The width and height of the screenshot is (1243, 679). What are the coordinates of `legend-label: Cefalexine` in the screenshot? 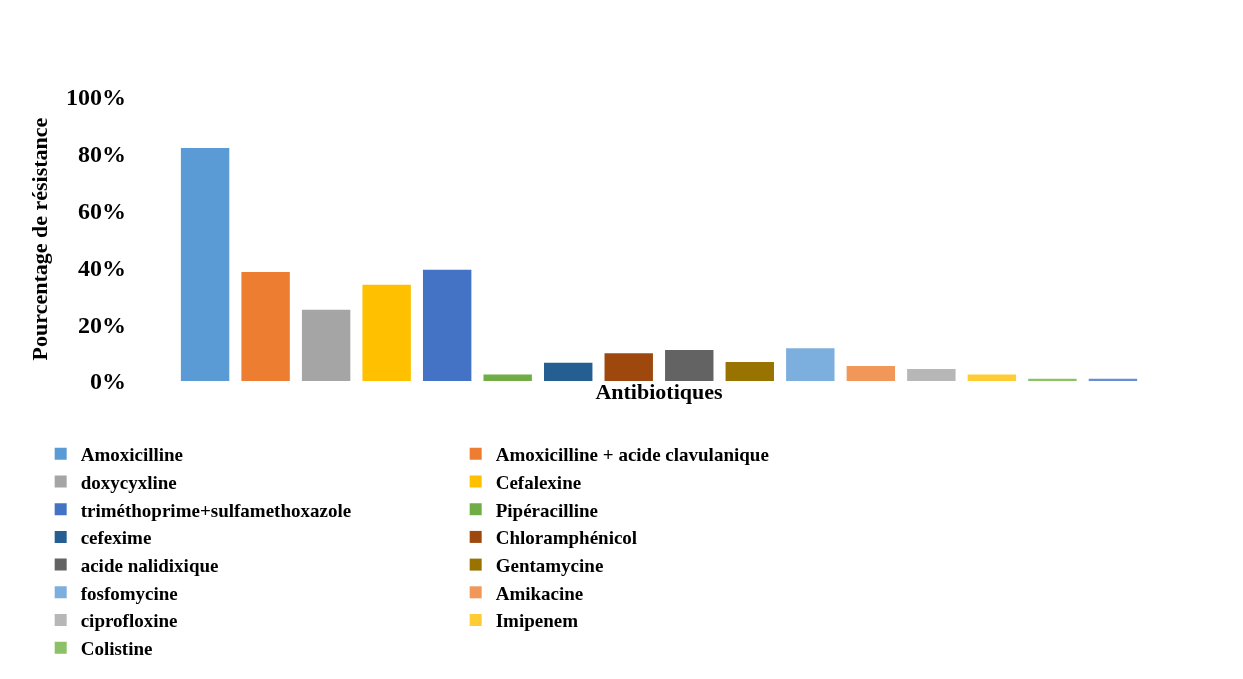 It's located at (538, 482).